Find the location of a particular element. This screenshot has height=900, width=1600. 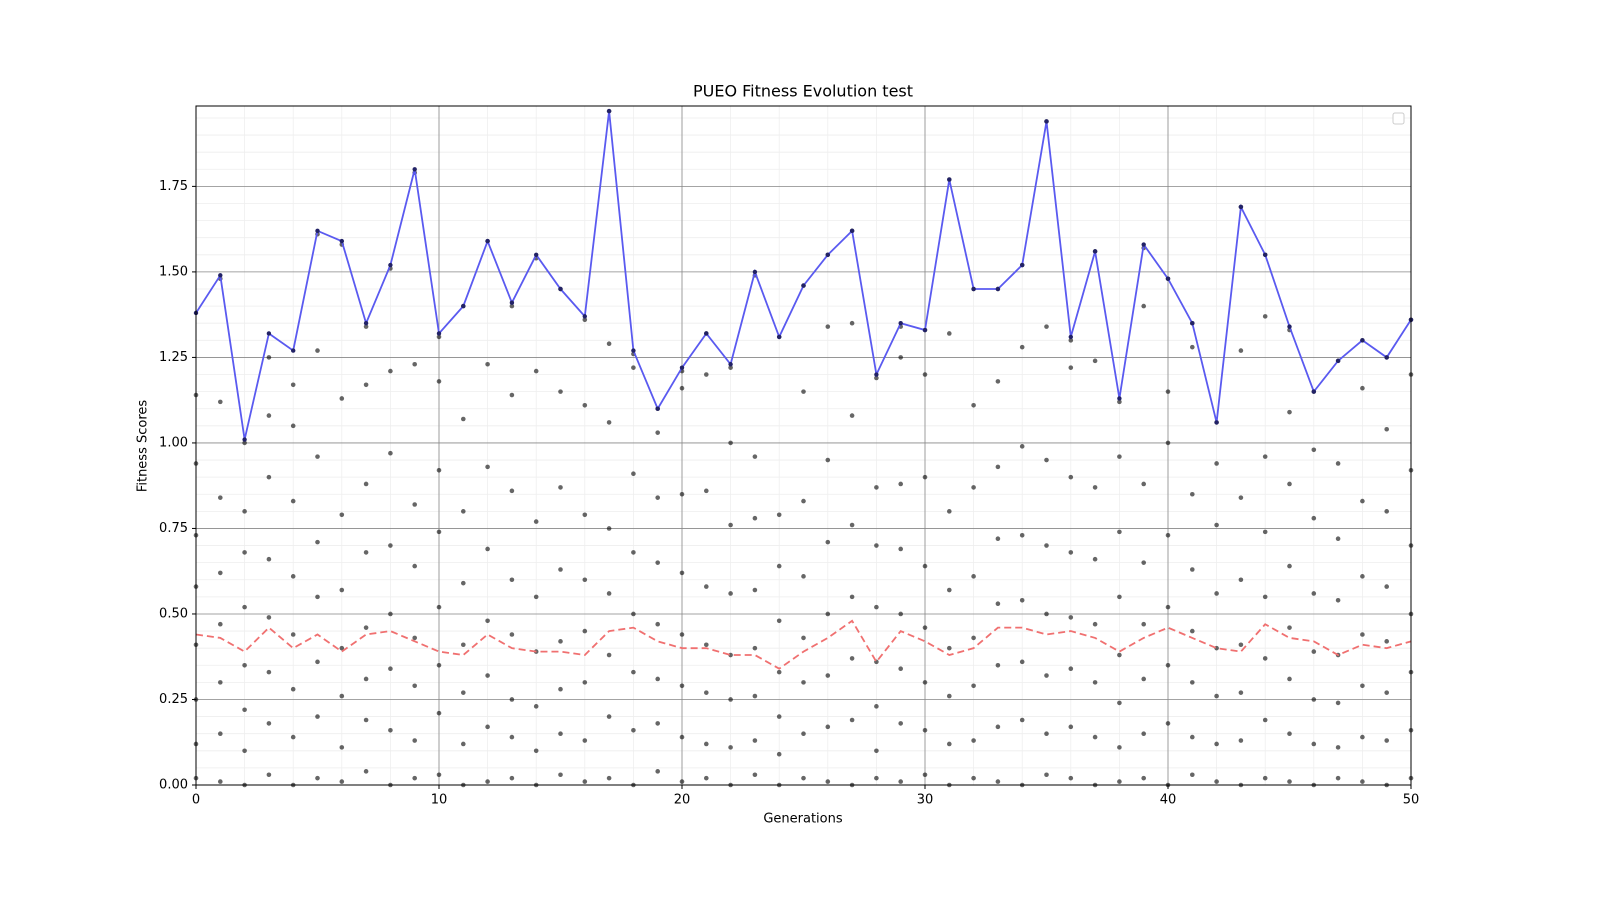

y-tick-label: 0.50 is located at coordinates (173, 613).